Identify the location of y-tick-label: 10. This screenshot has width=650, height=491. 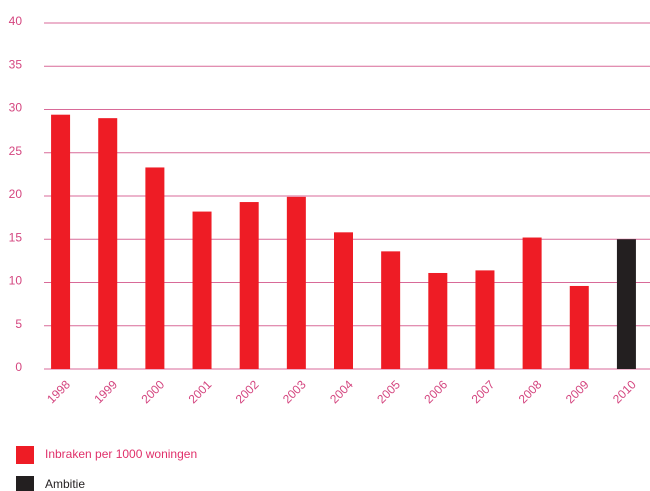
(16, 281).